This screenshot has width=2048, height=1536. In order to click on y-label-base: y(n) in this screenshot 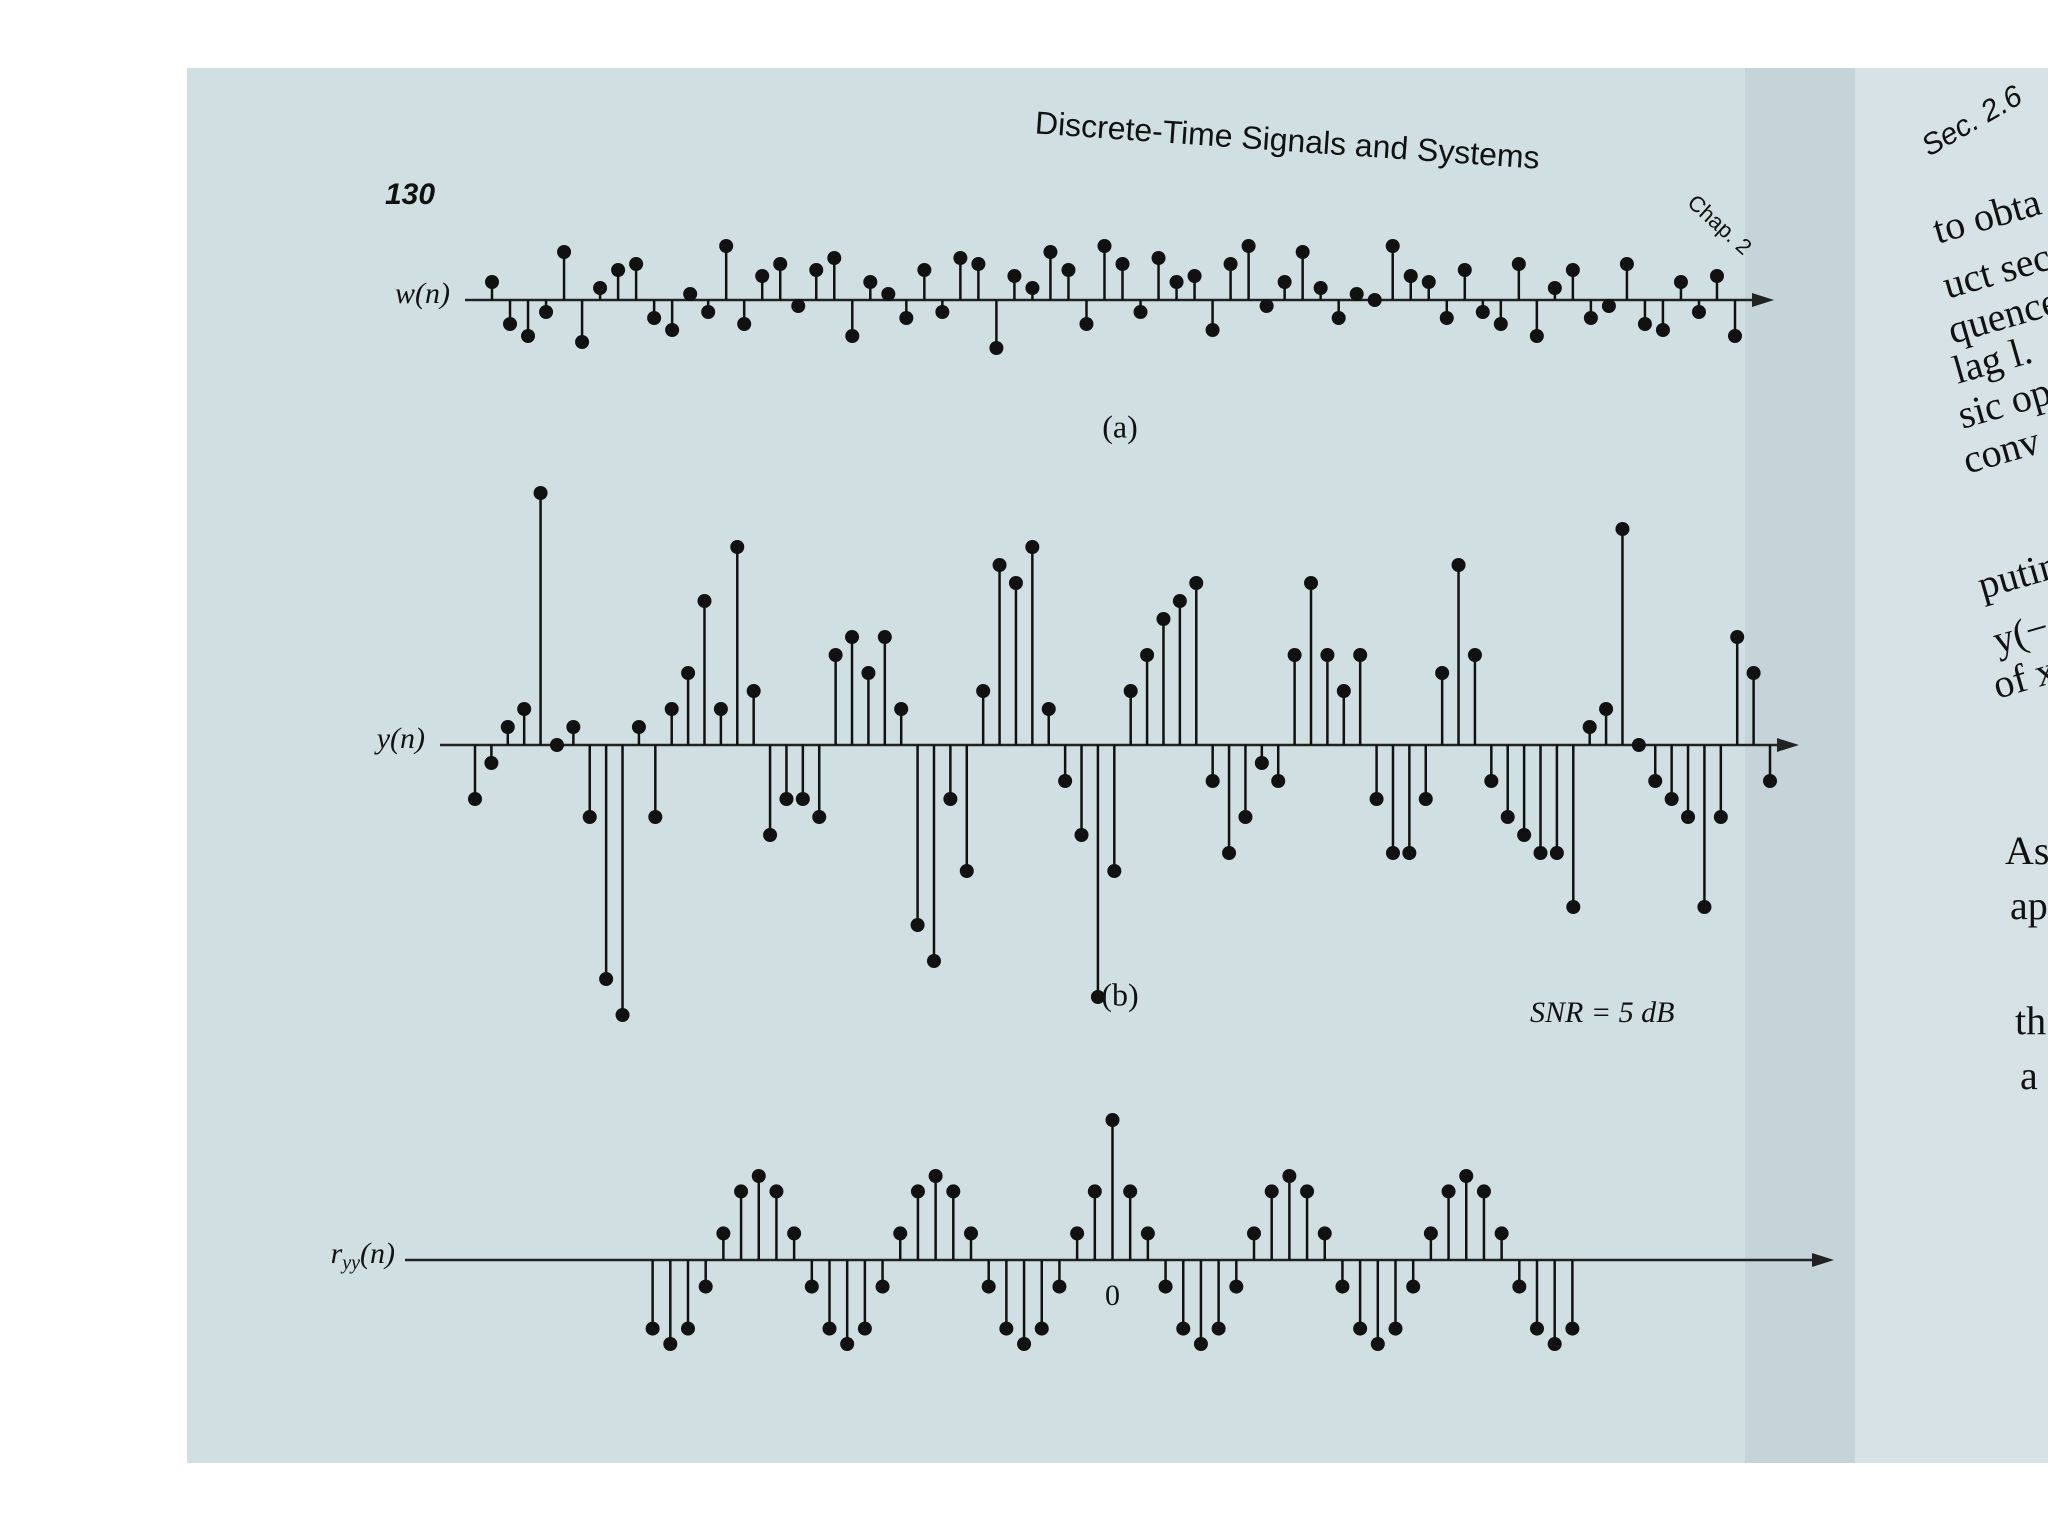, I will do `click(399, 738)`.